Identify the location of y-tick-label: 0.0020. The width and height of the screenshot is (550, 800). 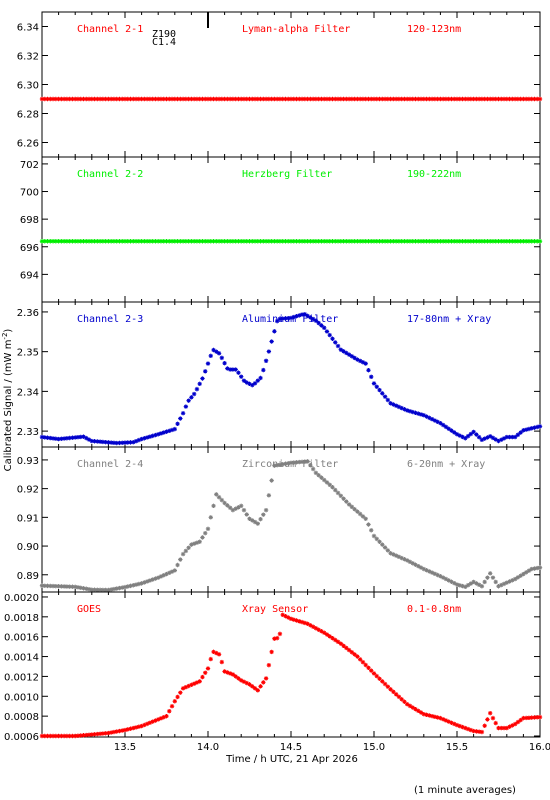
(21, 598).